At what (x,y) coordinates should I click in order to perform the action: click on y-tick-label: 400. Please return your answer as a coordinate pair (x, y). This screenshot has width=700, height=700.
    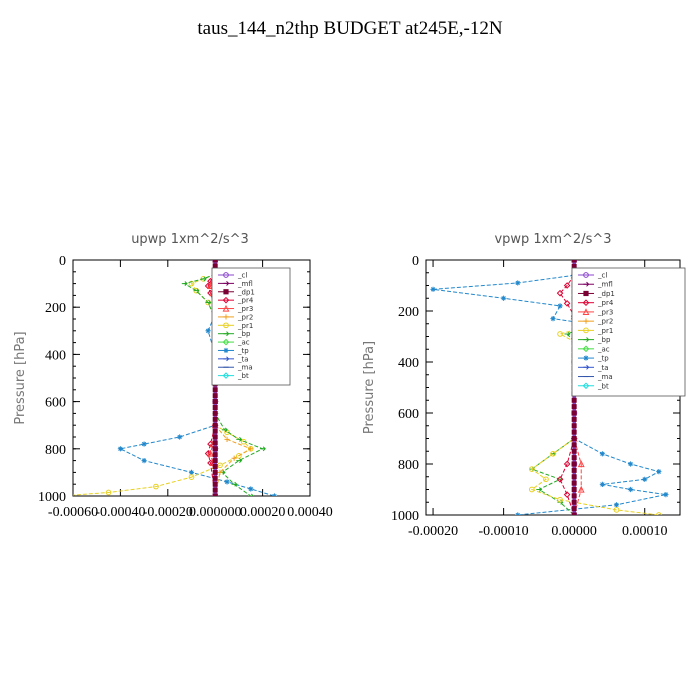
    Looking at the image, I should click on (408, 363).